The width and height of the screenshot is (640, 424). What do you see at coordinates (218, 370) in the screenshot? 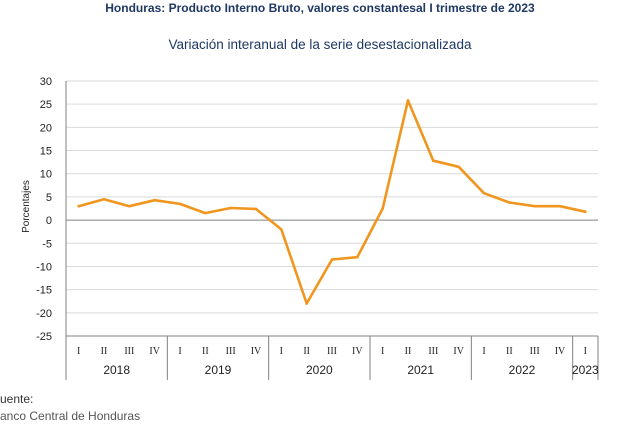
I see `year-label: 2019` at bounding box center [218, 370].